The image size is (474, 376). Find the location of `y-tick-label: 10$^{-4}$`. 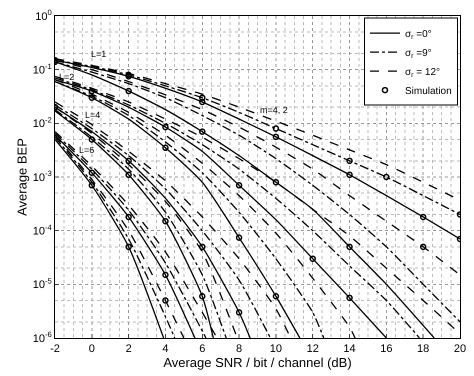

y-tick-label: 10$^{-4}$ is located at coordinates (42, 230).